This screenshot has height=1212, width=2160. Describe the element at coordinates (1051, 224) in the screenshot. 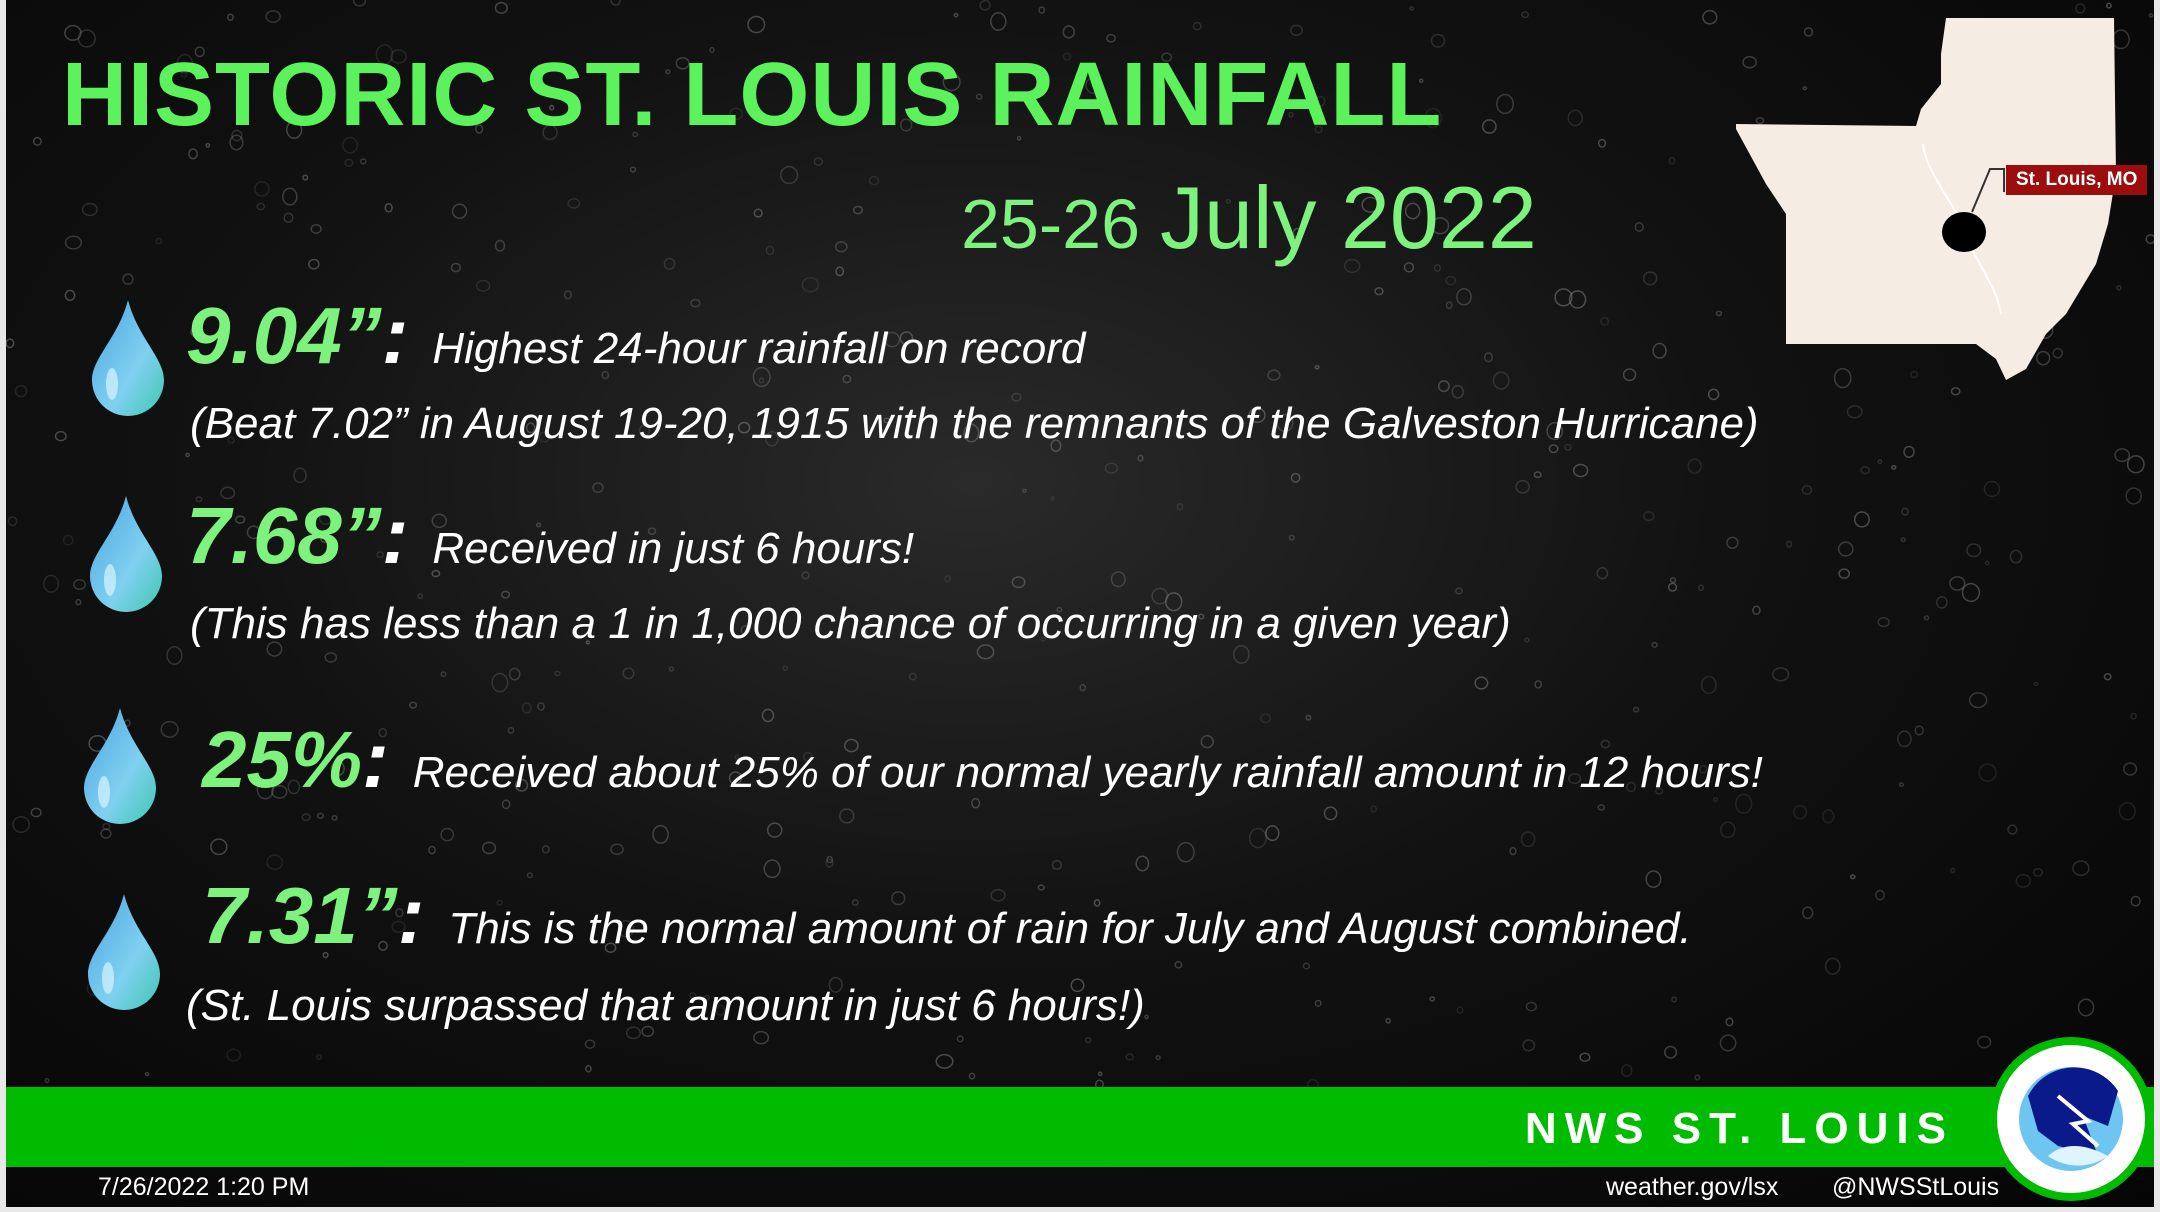

I see `date-days: 25-26` at that location.